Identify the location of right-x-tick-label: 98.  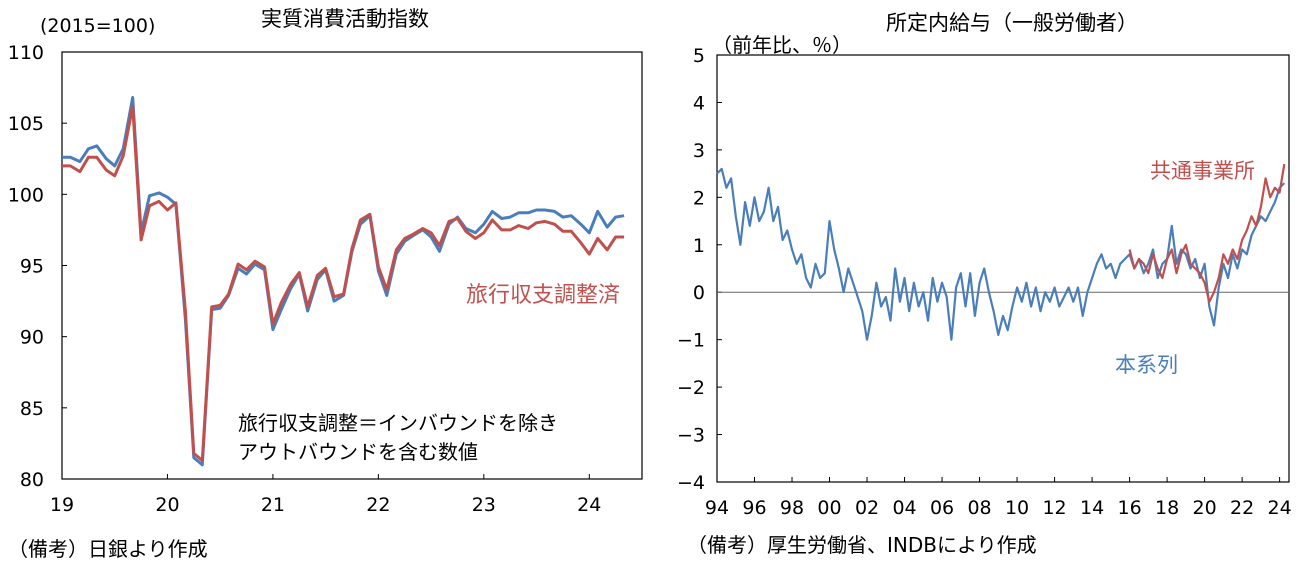
(792, 508).